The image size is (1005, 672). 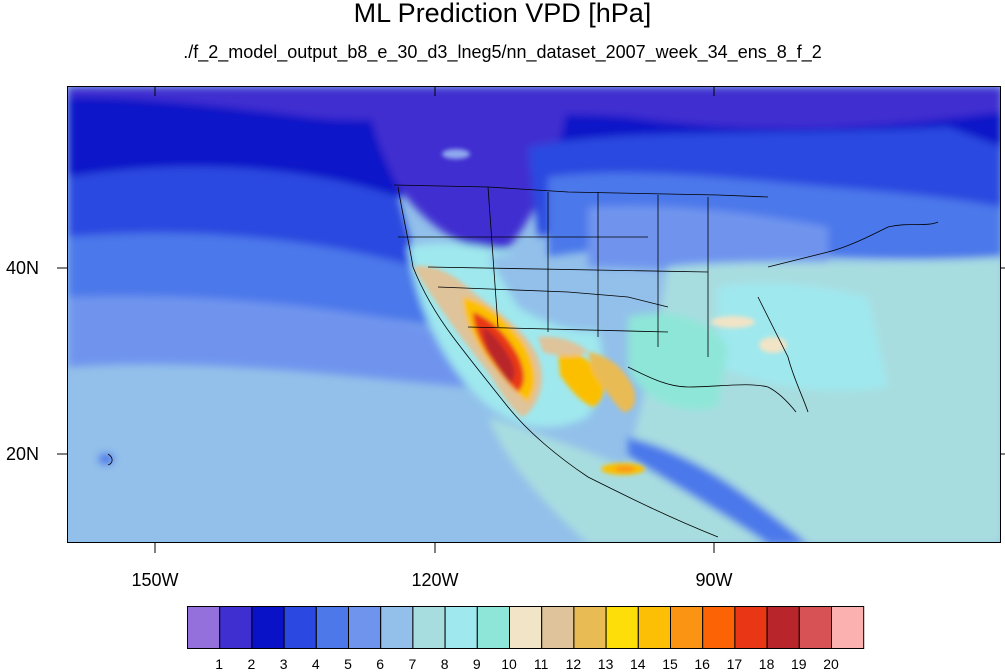 What do you see at coordinates (23, 454) in the screenshot?
I see `lat-label-20n: 20N` at bounding box center [23, 454].